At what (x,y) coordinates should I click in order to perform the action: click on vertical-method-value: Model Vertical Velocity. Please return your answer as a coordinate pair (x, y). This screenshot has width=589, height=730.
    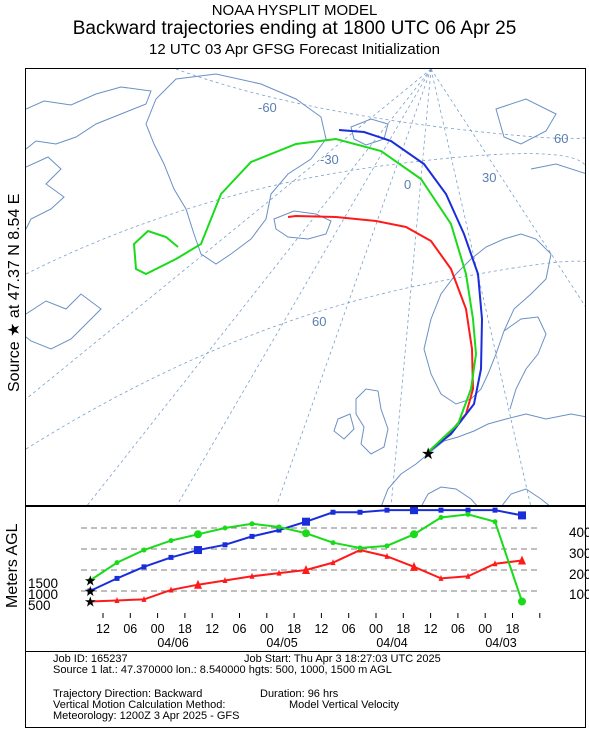
    Looking at the image, I should click on (344, 705).